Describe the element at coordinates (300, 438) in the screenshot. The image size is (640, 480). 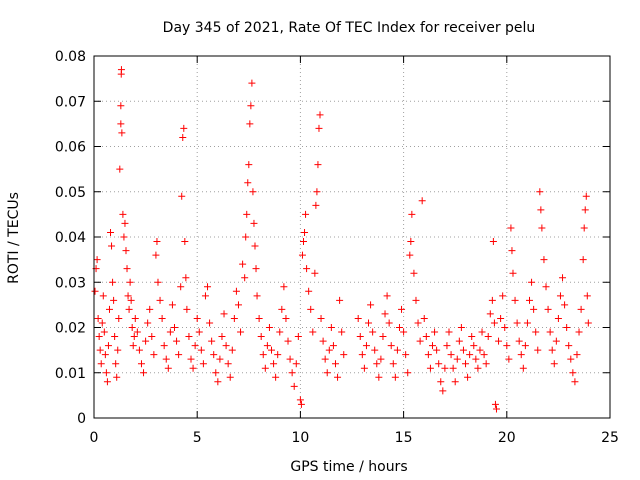
I see `x-tick-label: 10` at that location.